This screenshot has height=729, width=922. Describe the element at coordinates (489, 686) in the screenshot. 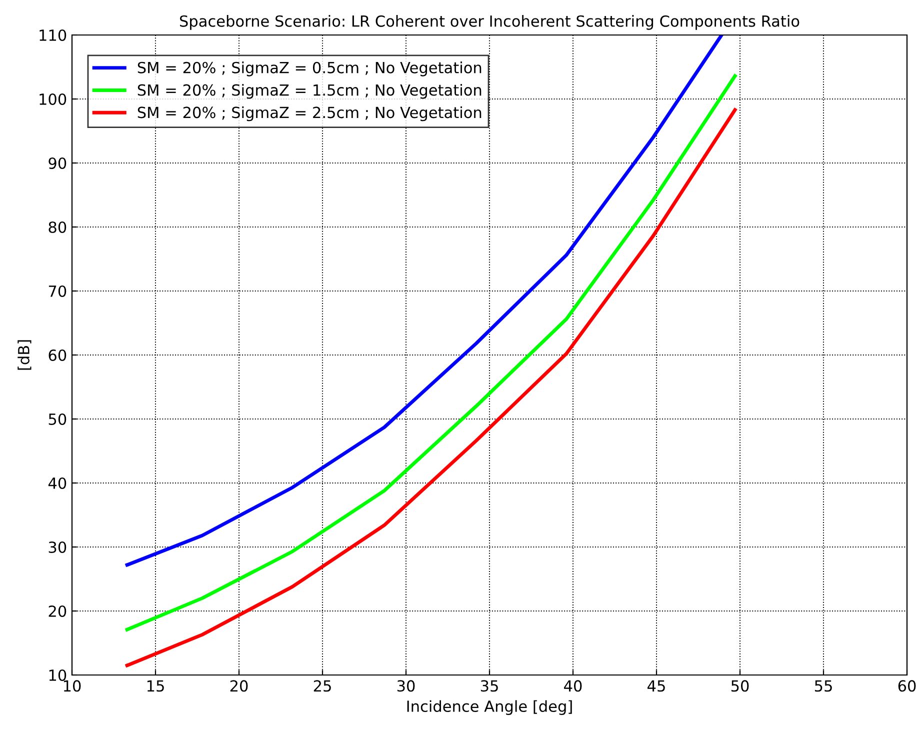

I see `x-tick-label: 35` at that location.